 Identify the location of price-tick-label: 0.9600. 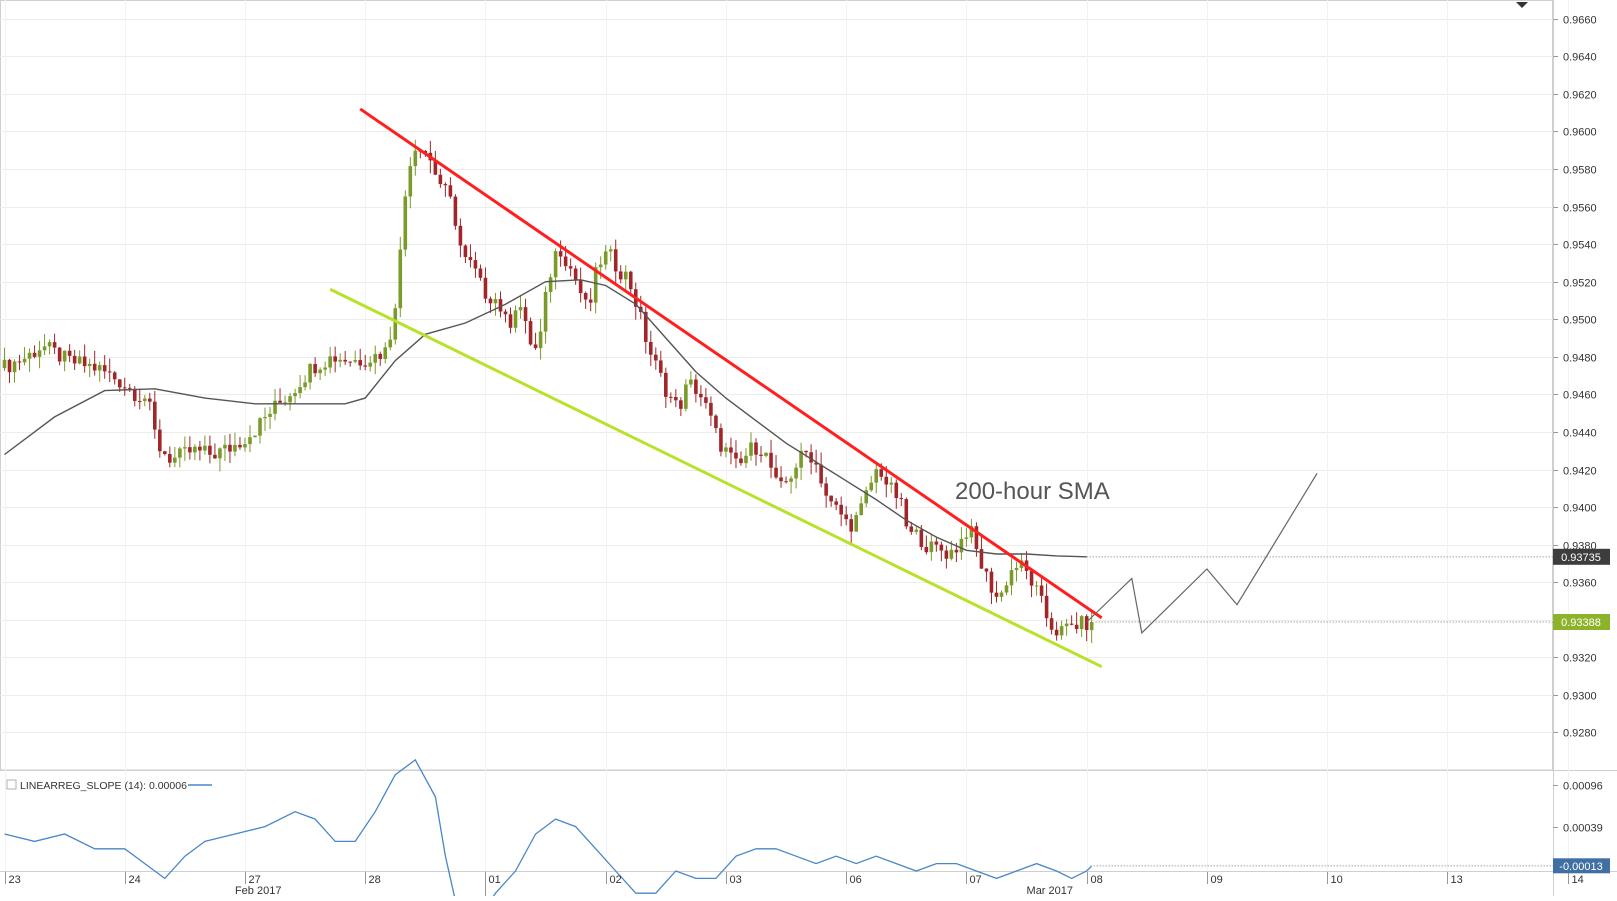
(1580, 133).